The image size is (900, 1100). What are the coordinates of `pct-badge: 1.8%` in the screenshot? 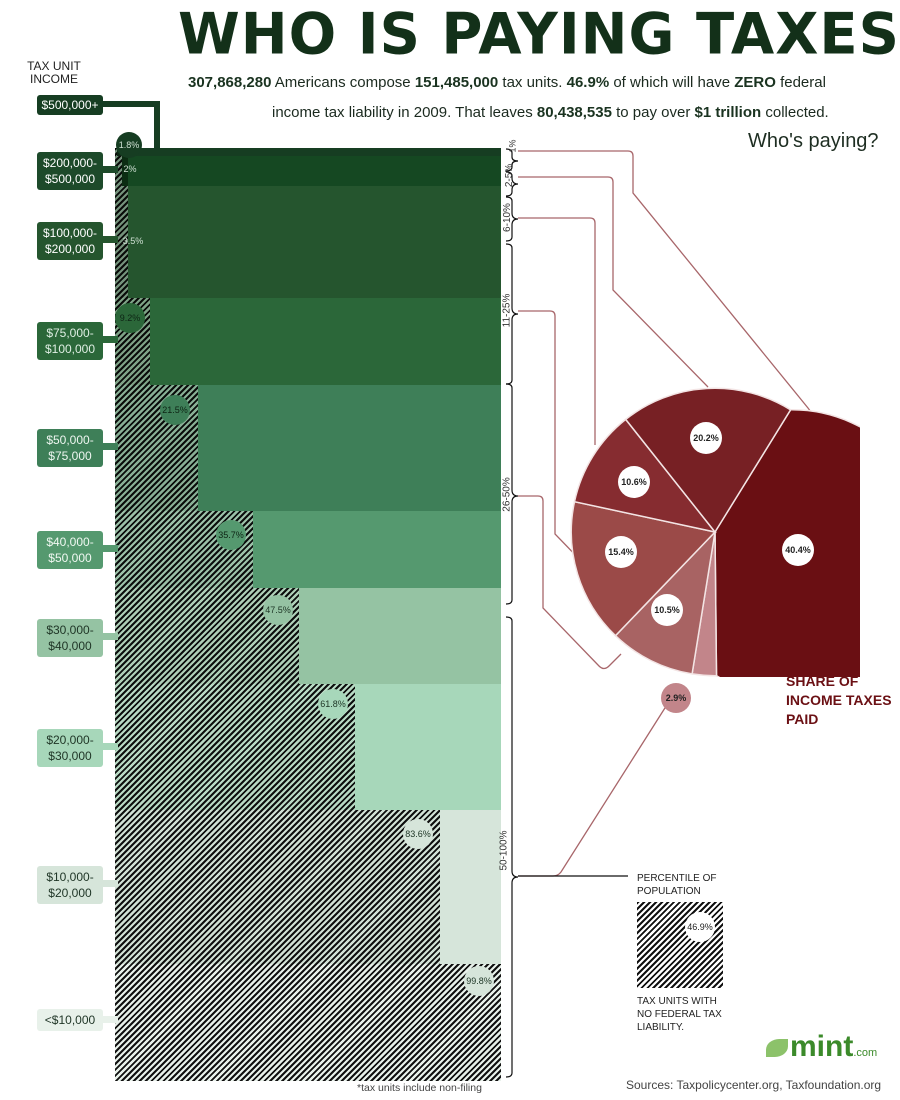 It's located at (129, 145).